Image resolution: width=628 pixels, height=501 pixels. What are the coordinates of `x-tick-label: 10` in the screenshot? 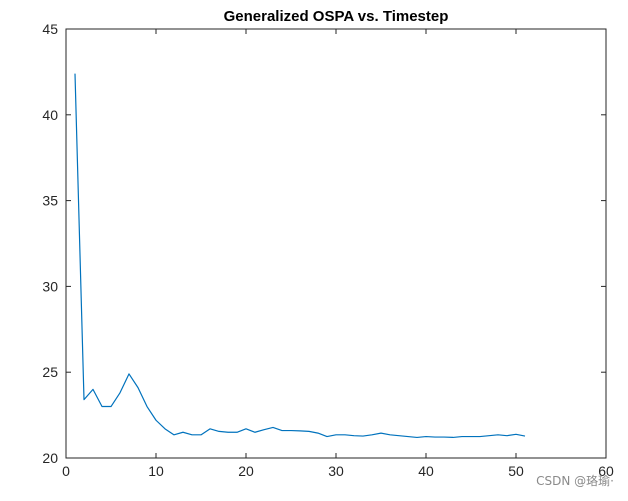 It's located at (156, 471).